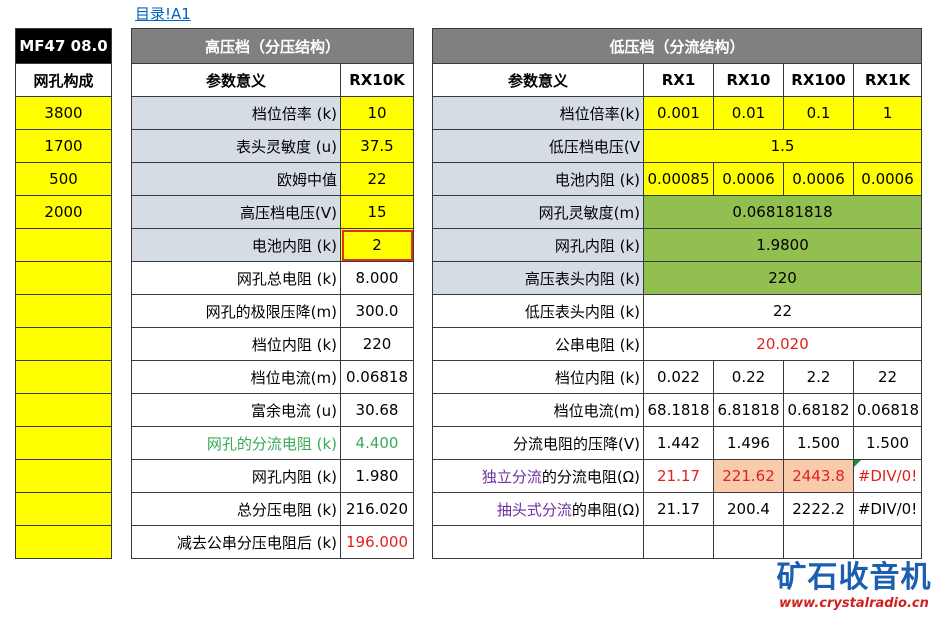  Describe the element at coordinates (236, 443) in the screenshot. I see `label: 网孔的分流电阻 (k)` at that location.